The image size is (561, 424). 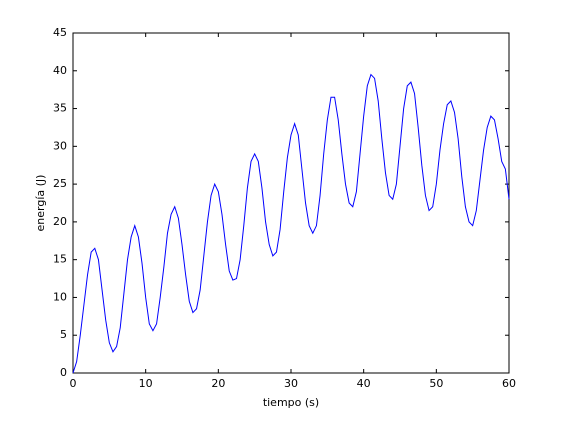 I want to click on y-tick-label: 5, so click(x=63, y=334).